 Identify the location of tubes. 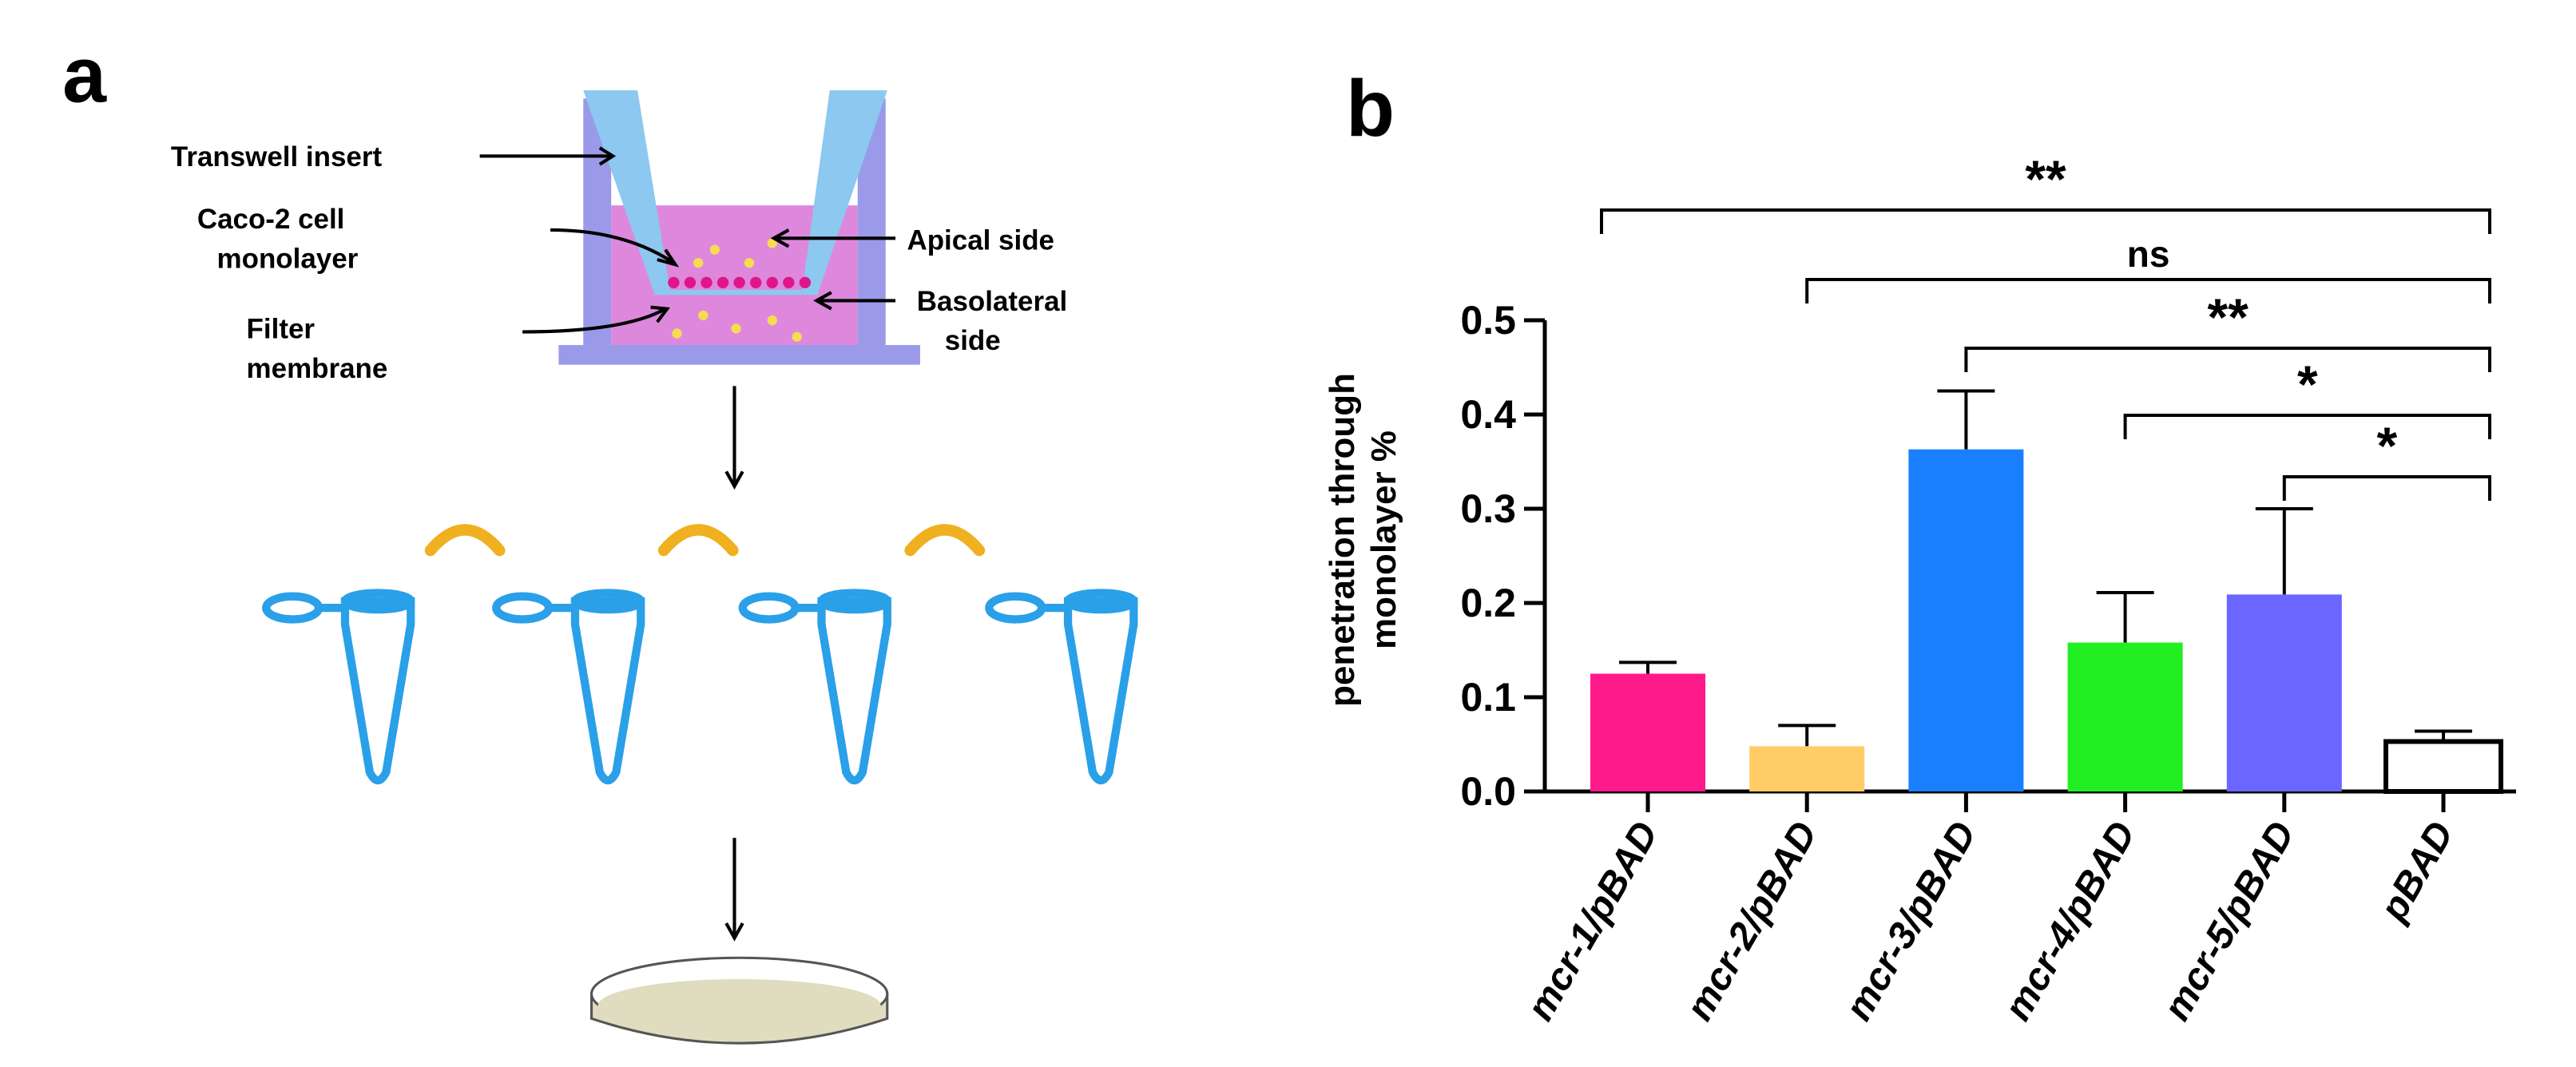
(700, 687).